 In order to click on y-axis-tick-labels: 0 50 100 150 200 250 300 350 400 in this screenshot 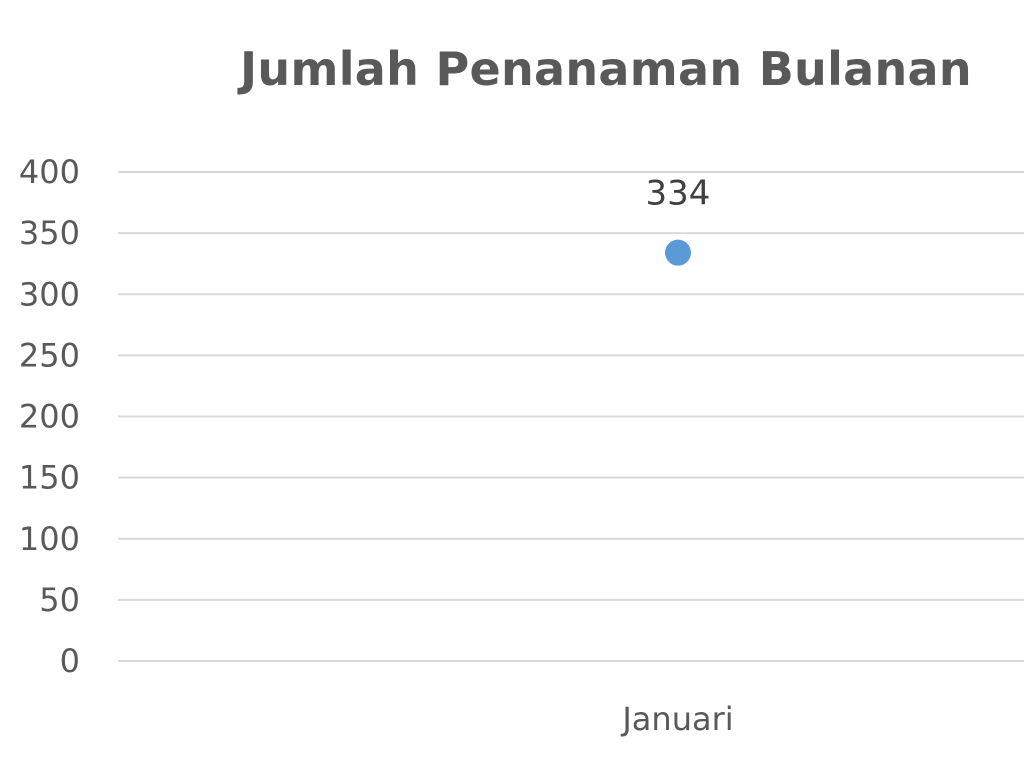, I will do `click(49, 416)`.